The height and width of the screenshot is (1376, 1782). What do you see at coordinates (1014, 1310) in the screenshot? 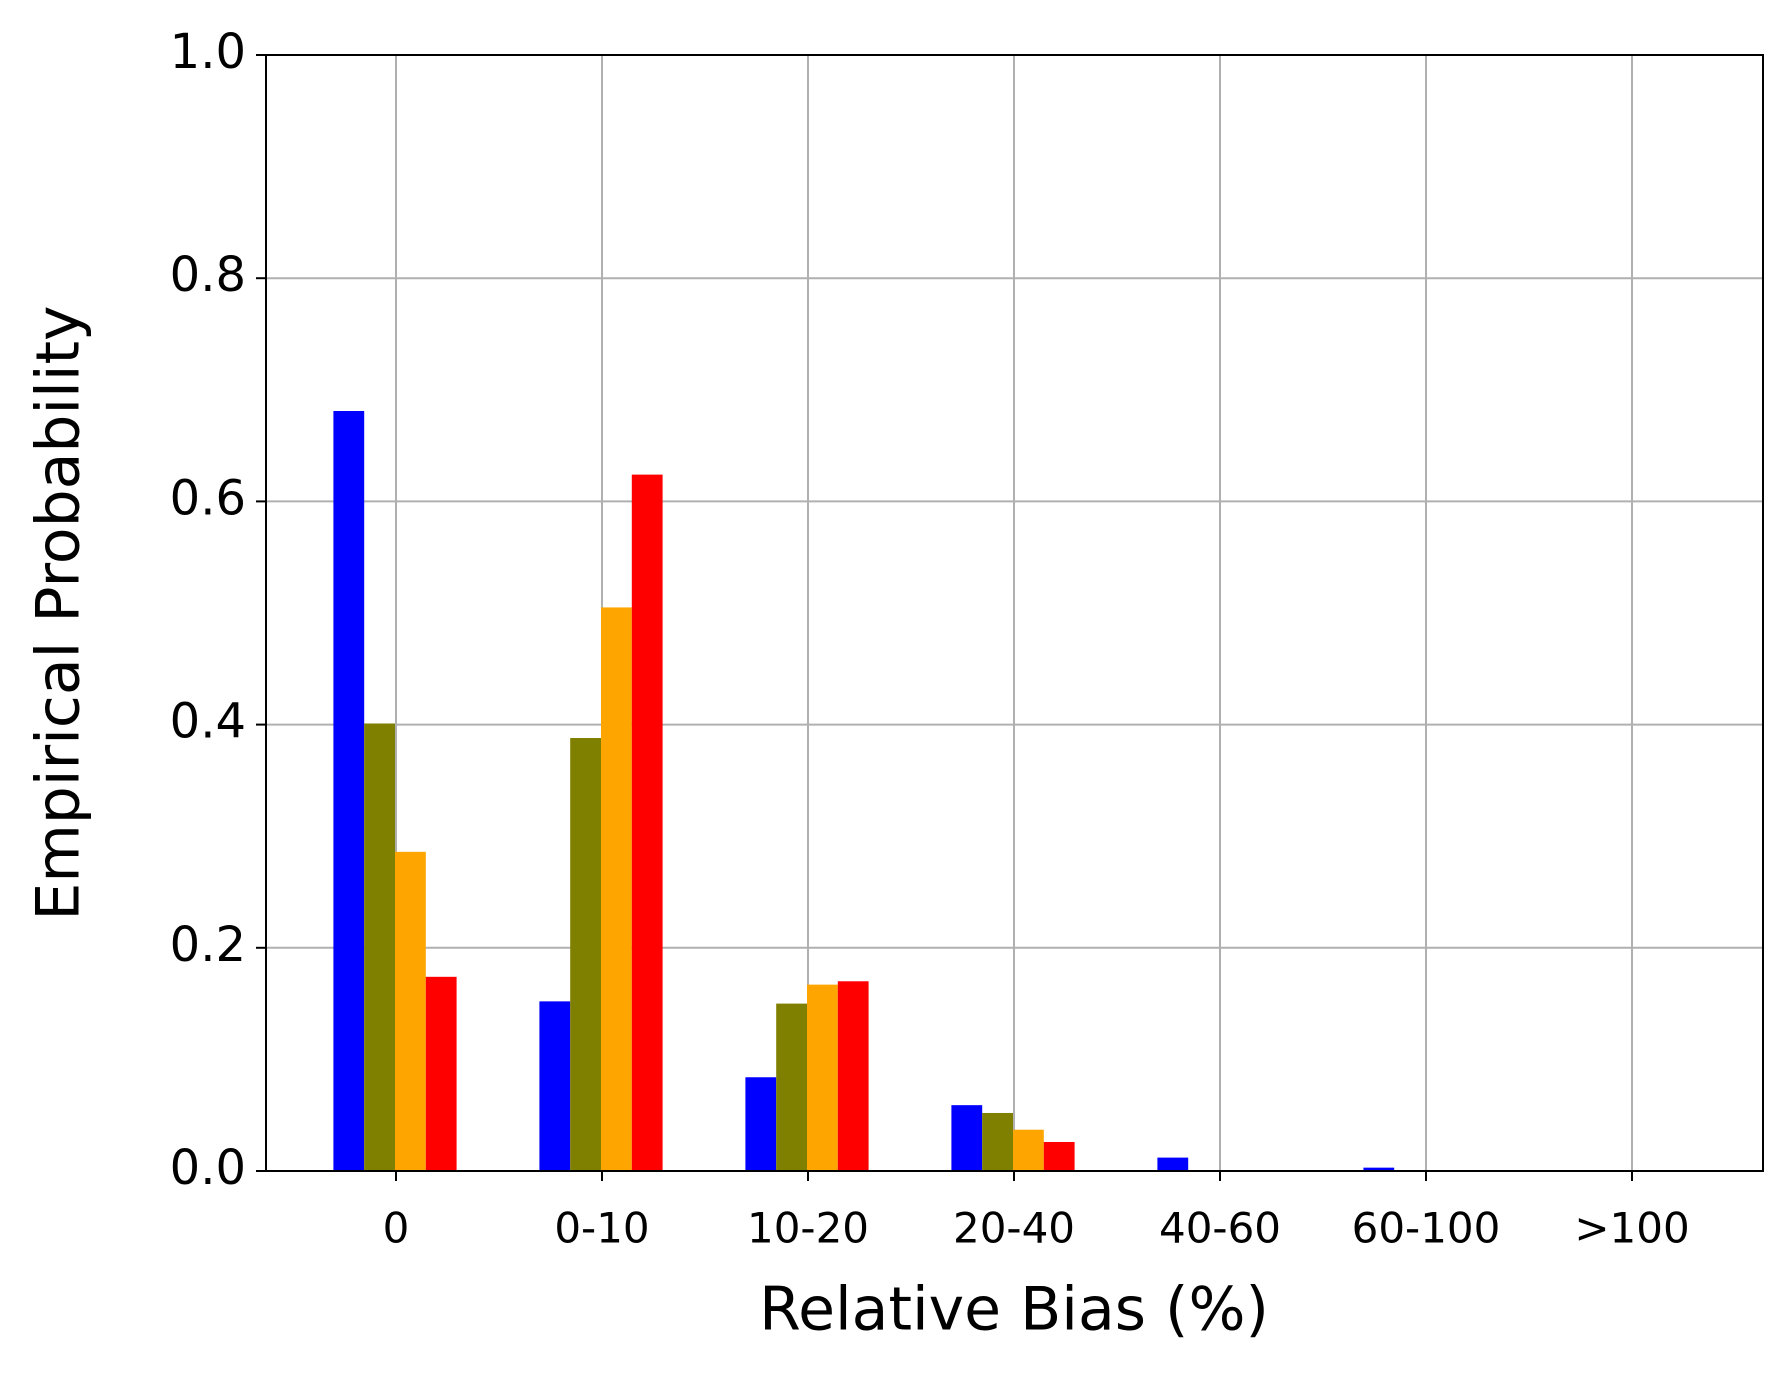
I see `x-axis-label: Relative Bias (%)` at bounding box center [1014, 1310].